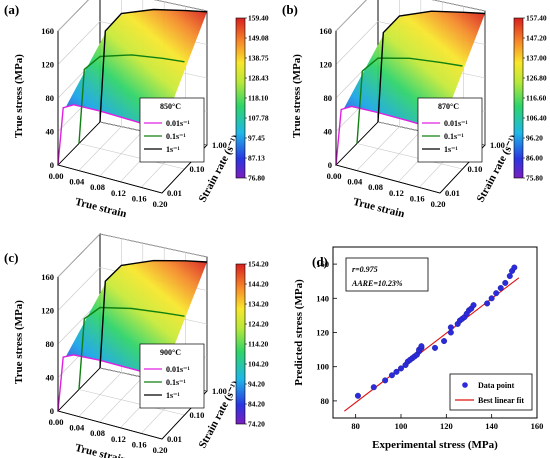  Describe the element at coordinates (11, 257) in the screenshot. I see `panel-label-2: (c)` at that location.